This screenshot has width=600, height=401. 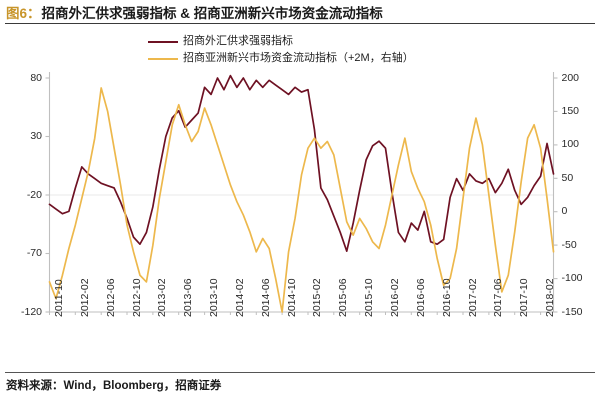 I want to click on x-axis-tick-label: 2015-06, so click(x=343, y=297).